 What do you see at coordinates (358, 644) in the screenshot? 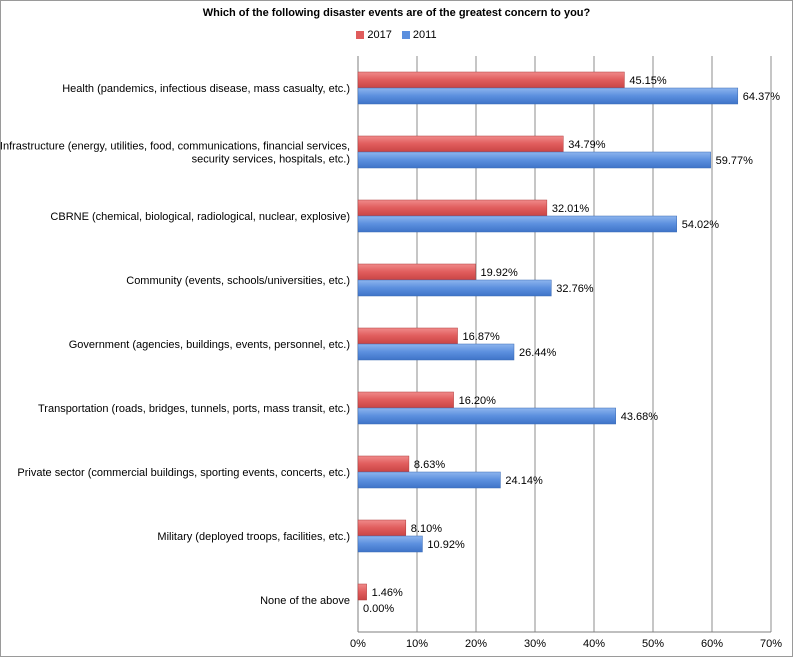
I see `x-tick-label: 0%` at bounding box center [358, 644].